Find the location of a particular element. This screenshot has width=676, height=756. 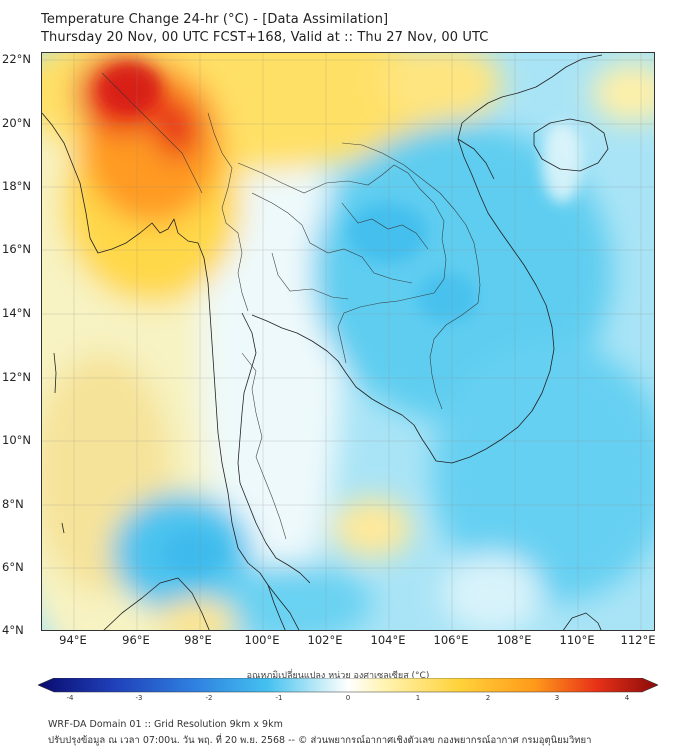

colorbar-tick--3: -3 is located at coordinates (139, 698).